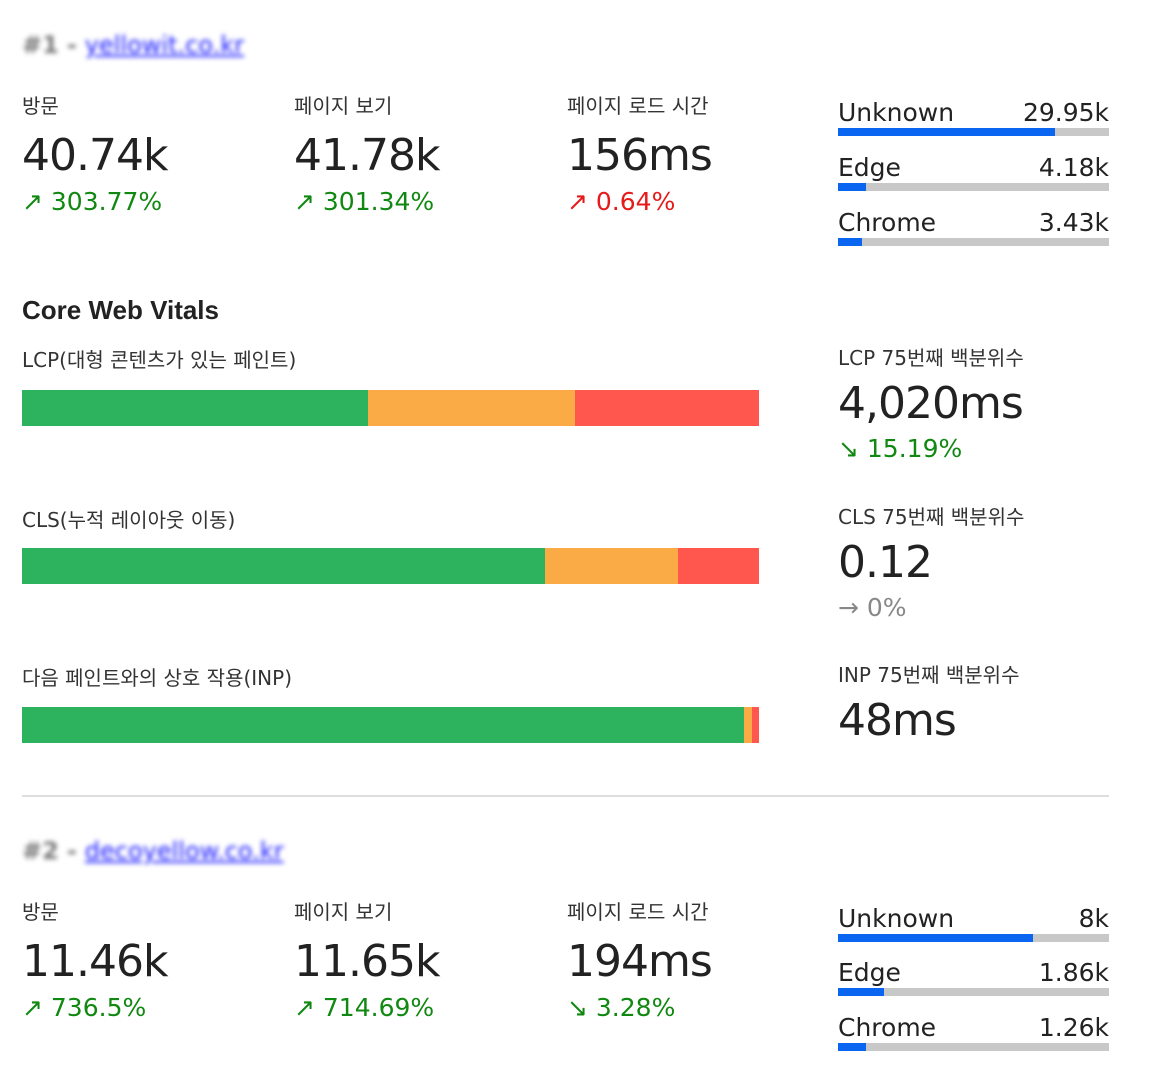 The width and height of the screenshot is (1164, 1091). I want to click on change-value: 3.28%, so click(635, 1007).